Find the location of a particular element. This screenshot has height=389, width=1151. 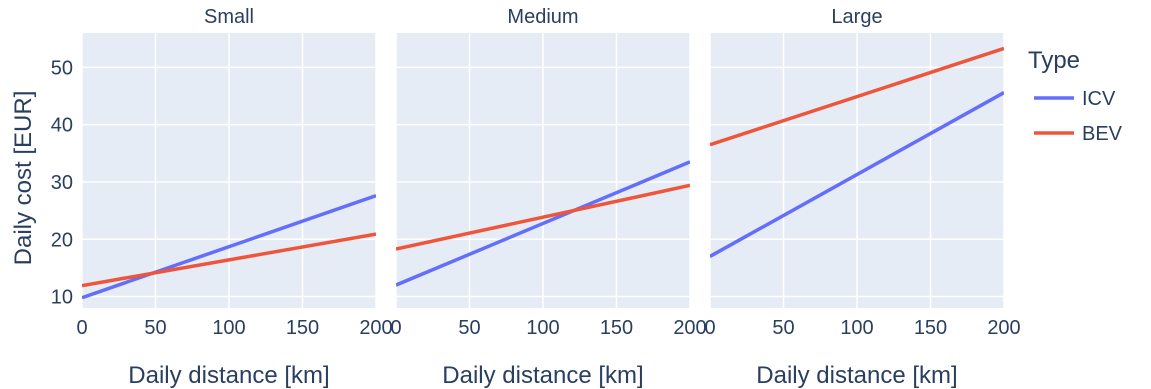

y-axis-title: Daily cost [EUR] is located at coordinates (23, 178).